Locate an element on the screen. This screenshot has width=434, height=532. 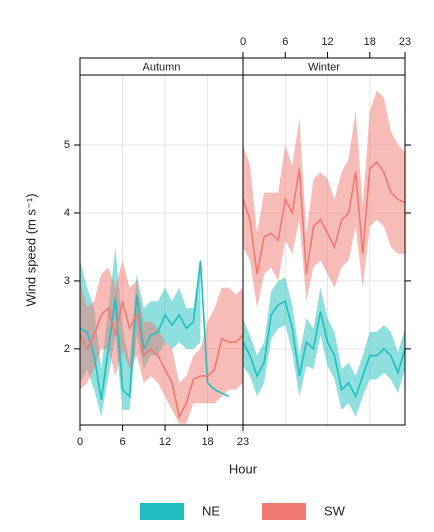
y-axis-label: Wind speed (m s⁻¹) is located at coordinates (30, 249).